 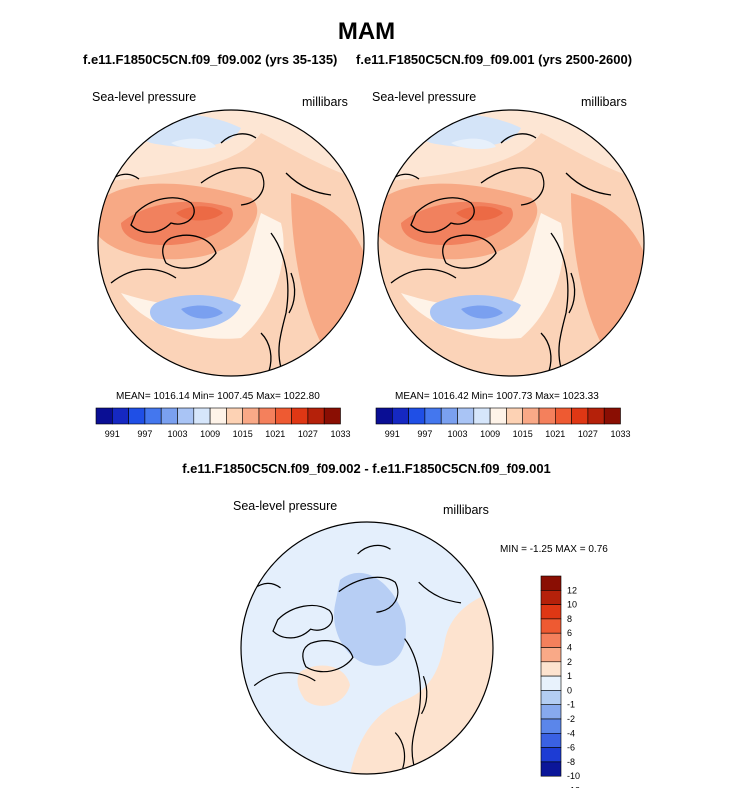 I want to click on panel2-stats: MEAN= 1016.42 Min= 1007.73 Max= 1023.33, so click(x=497, y=396).